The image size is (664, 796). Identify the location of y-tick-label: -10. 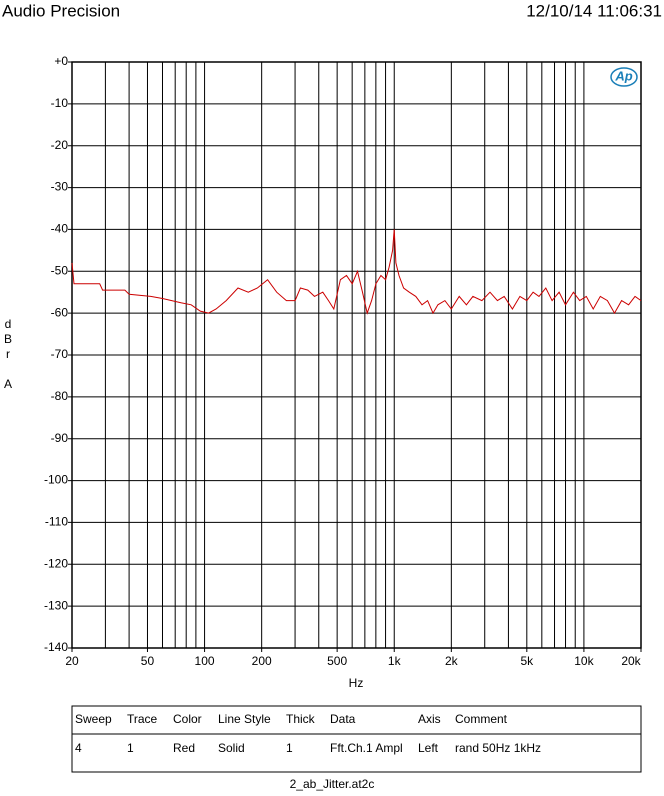
(60, 103).